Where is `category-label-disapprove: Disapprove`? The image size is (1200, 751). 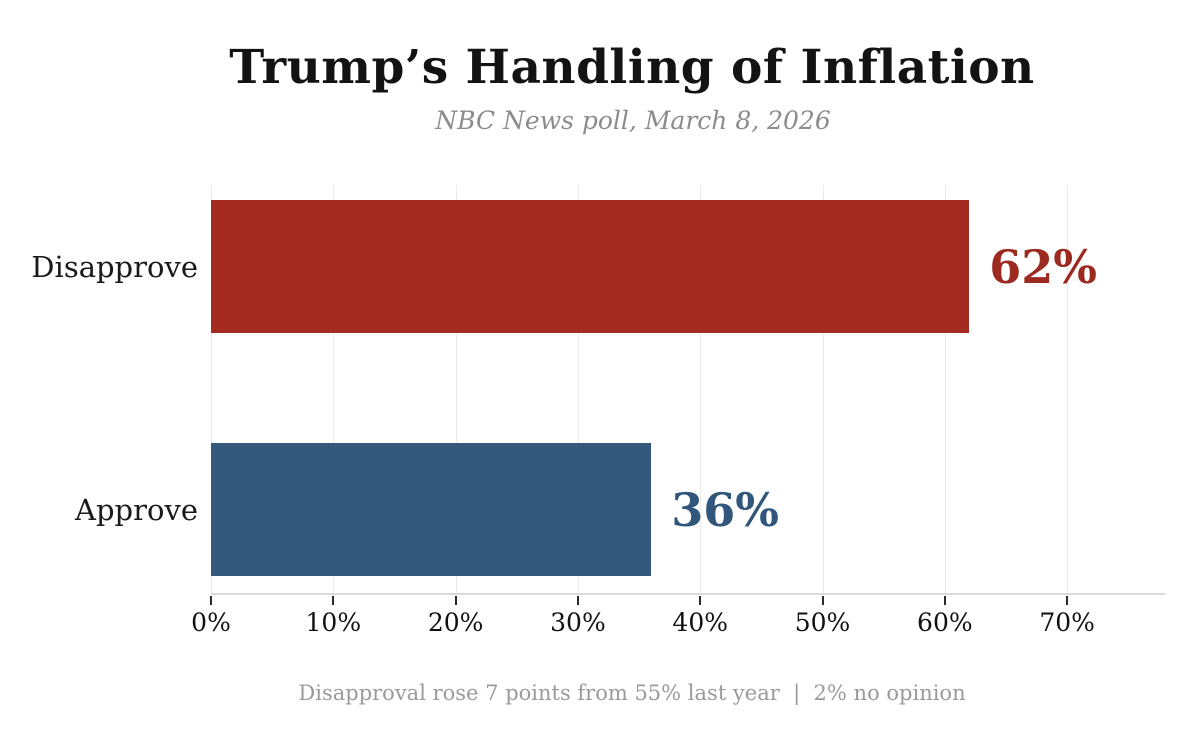 category-label-disapprove: Disapprove is located at coordinates (114, 266).